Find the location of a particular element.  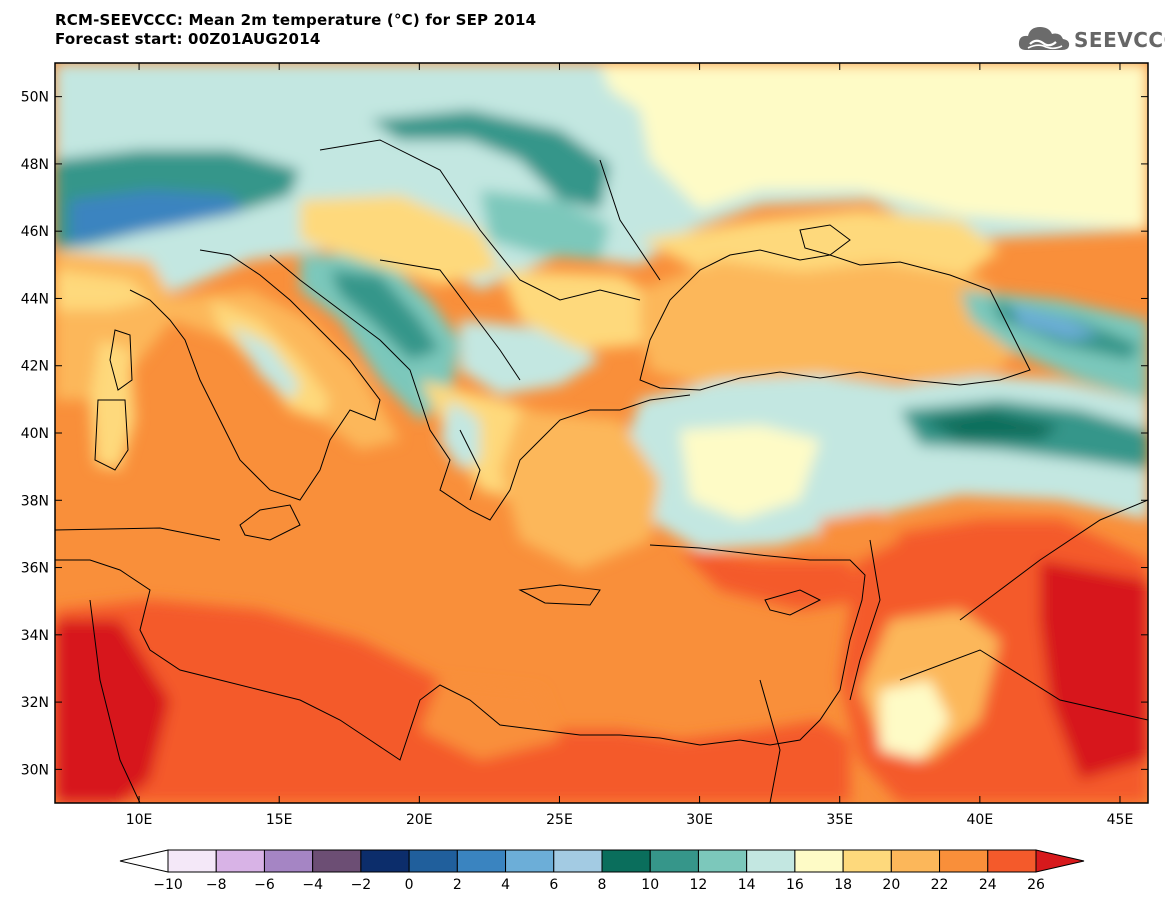

lon-tick-label: 10E is located at coordinates (139, 820).